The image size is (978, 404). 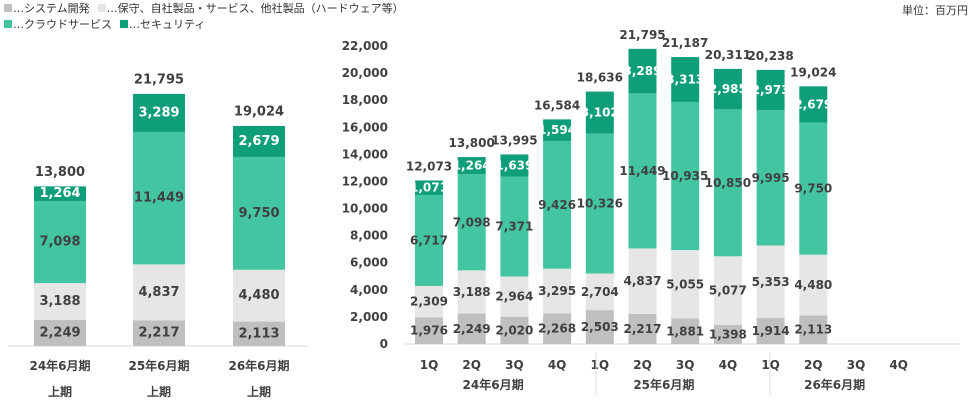 I want to click on left-segment-label: 7,098, so click(x=59, y=242).